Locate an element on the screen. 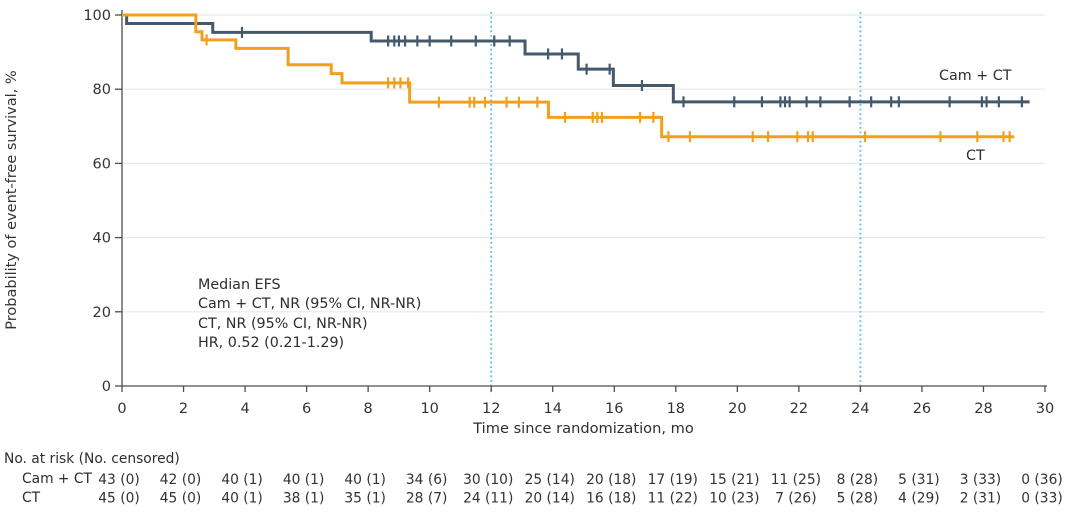 This screenshot has width=1080, height=519. risk-cell: 0 (36) is located at coordinates (1042, 480).